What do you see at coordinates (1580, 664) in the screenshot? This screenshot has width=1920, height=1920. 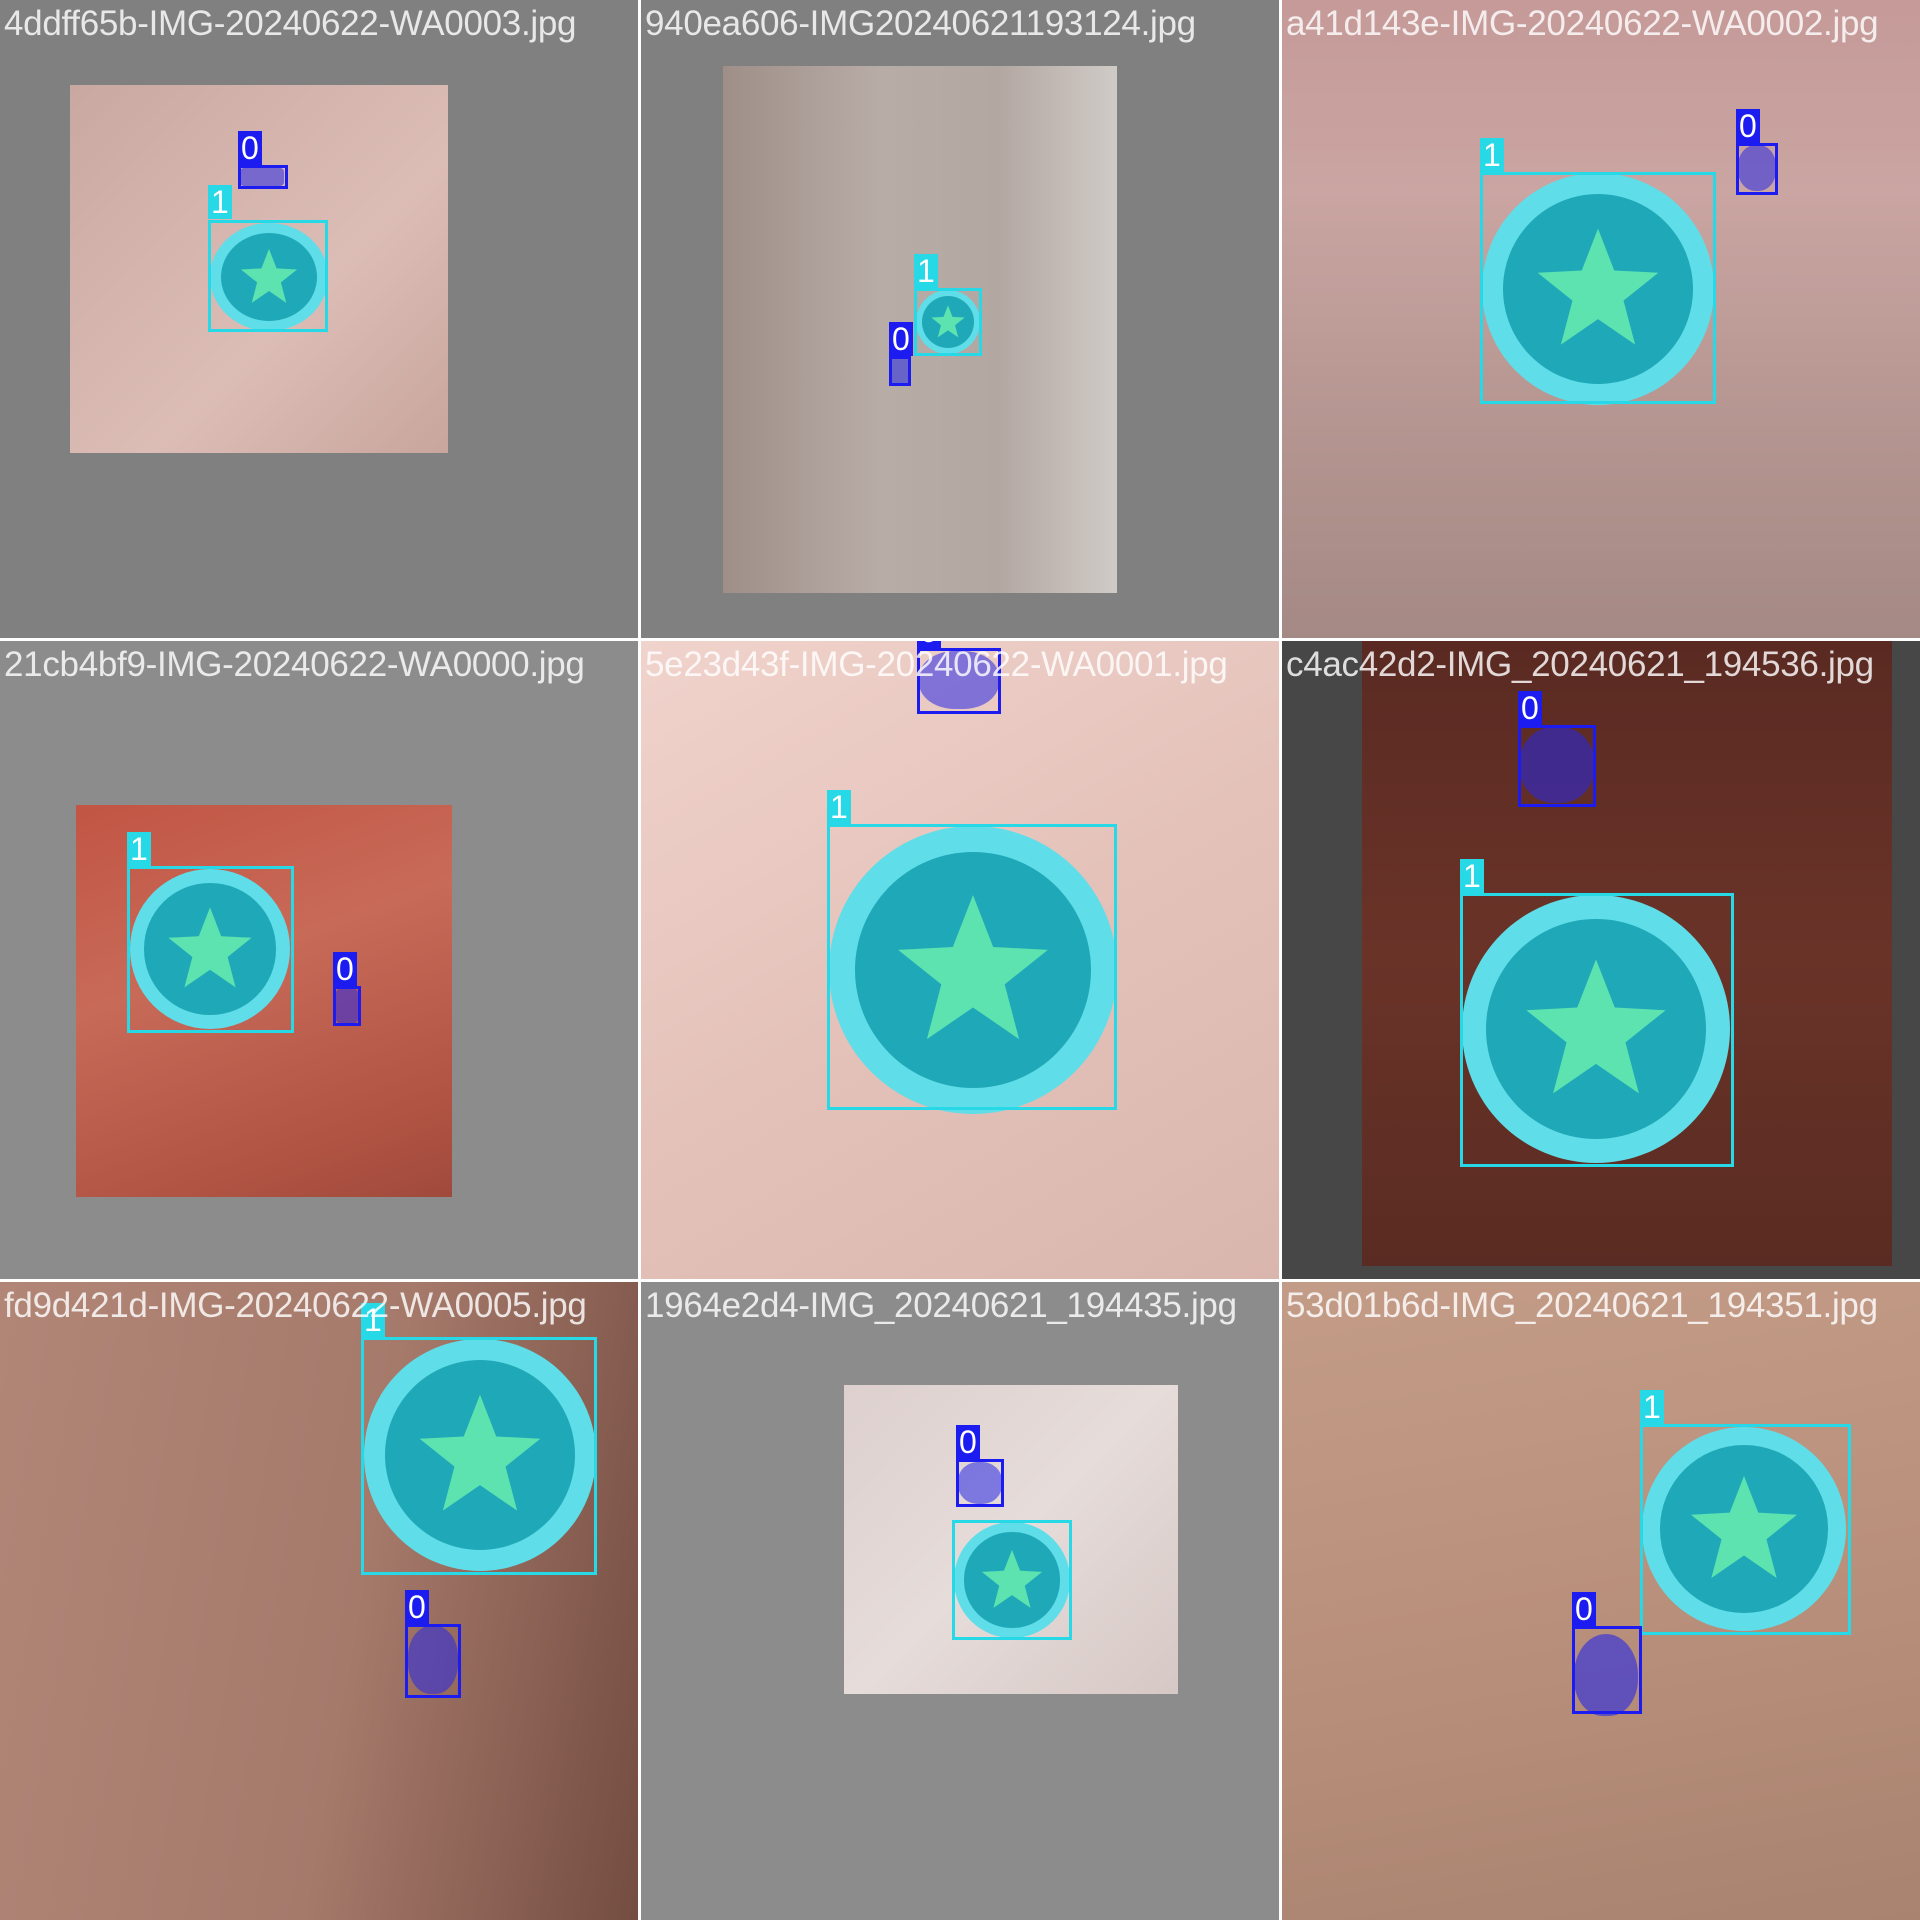 I see `tile-filename: c4ac42d2-IMG_20240621_194536.jpg` at bounding box center [1580, 664].